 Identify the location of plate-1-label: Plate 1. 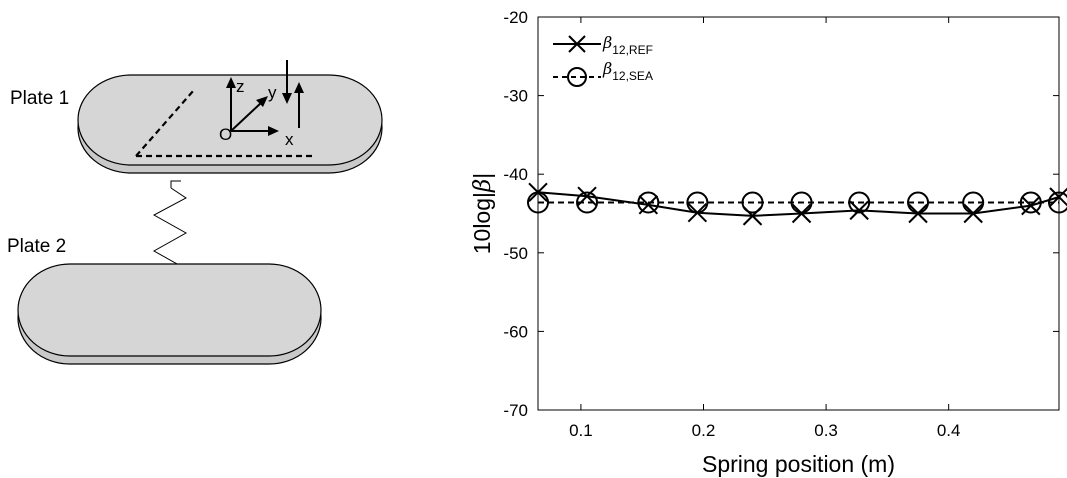
(39, 98).